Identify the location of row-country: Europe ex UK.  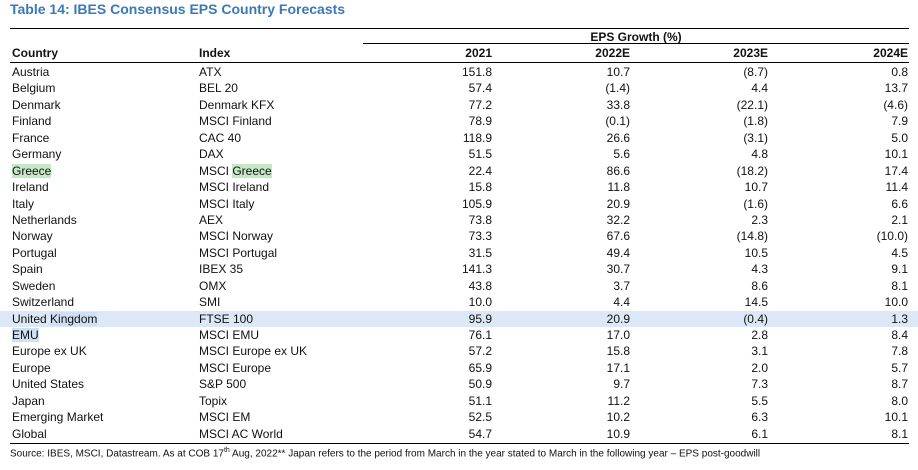
(49, 351).